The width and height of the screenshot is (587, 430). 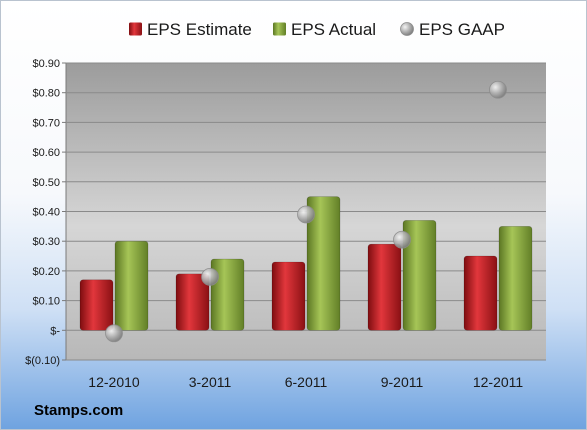 I want to click on legend-swatch-eps-gaap, so click(x=407, y=29).